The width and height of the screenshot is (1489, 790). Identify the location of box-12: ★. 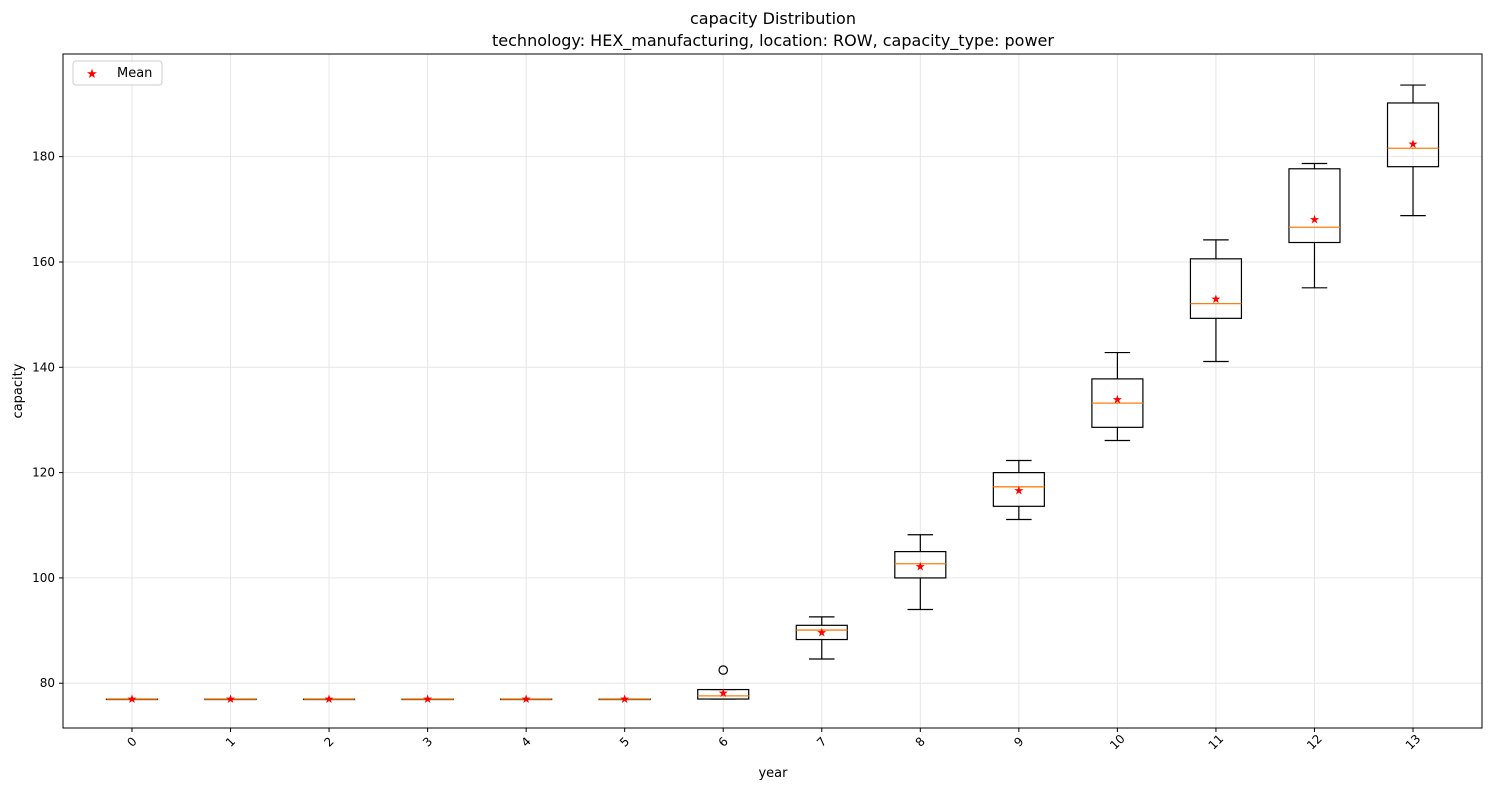
(1314, 225).